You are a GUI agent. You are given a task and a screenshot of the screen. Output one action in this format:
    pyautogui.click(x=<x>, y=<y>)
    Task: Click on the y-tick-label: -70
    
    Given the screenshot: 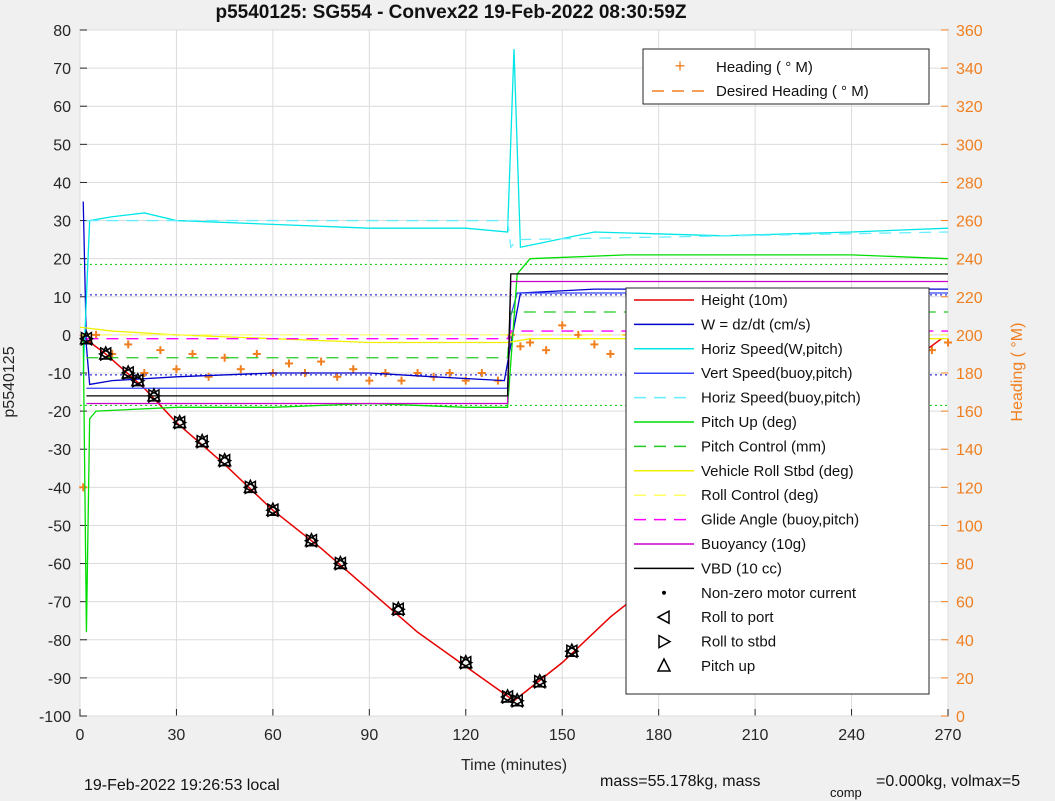 What is the action you would take?
    pyautogui.click(x=59, y=603)
    